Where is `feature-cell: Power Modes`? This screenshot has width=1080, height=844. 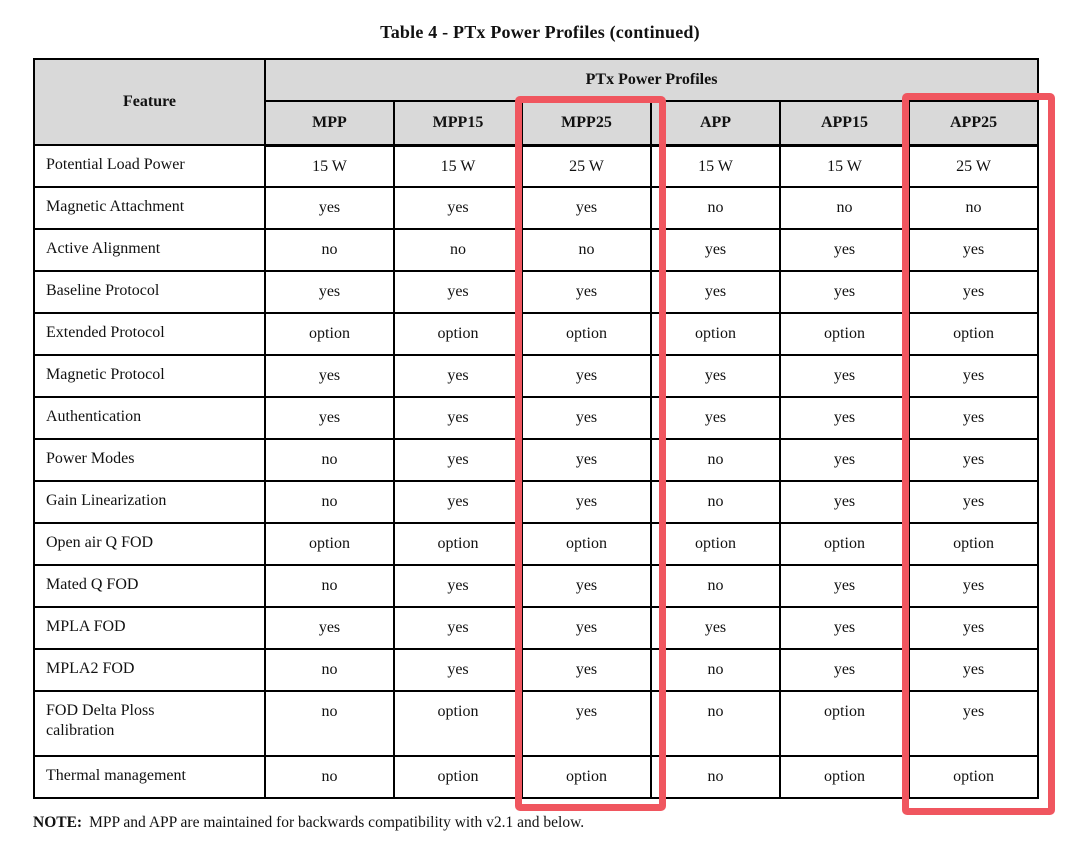
feature-cell: Power Modes is located at coordinates (149, 460).